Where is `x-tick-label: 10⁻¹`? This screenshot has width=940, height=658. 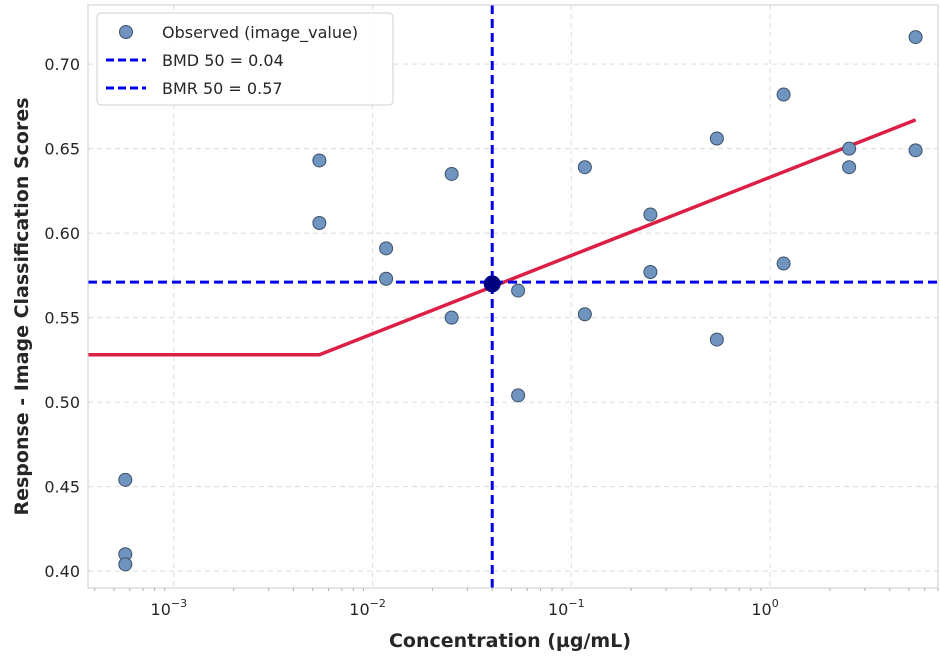 x-tick-label: 10⁻¹ is located at coordinates (566, 608).